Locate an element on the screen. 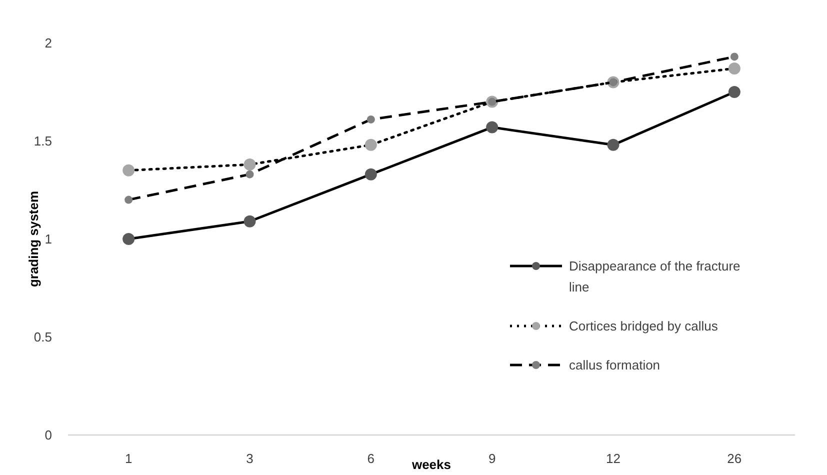 The height and width of the screenshot is (475, 827). x-tick-label: 12 is located at coordinates (613, 458).